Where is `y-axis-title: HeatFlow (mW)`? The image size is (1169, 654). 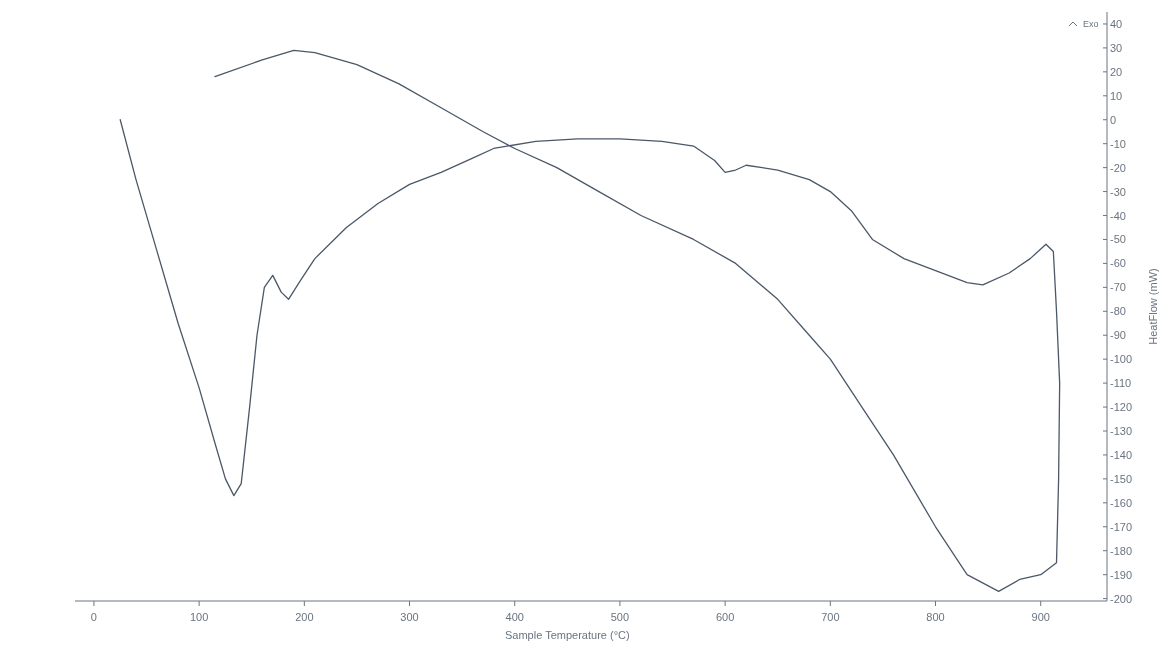
y-axis-title: HeatFlow (mW) is located at coordinates (1153, 306).